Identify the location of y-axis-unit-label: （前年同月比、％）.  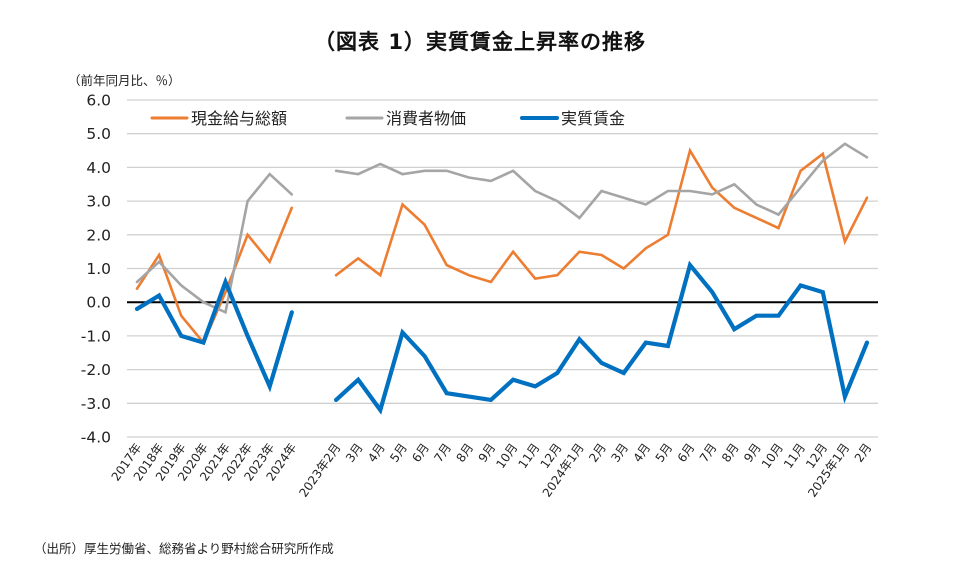
(124, 80).